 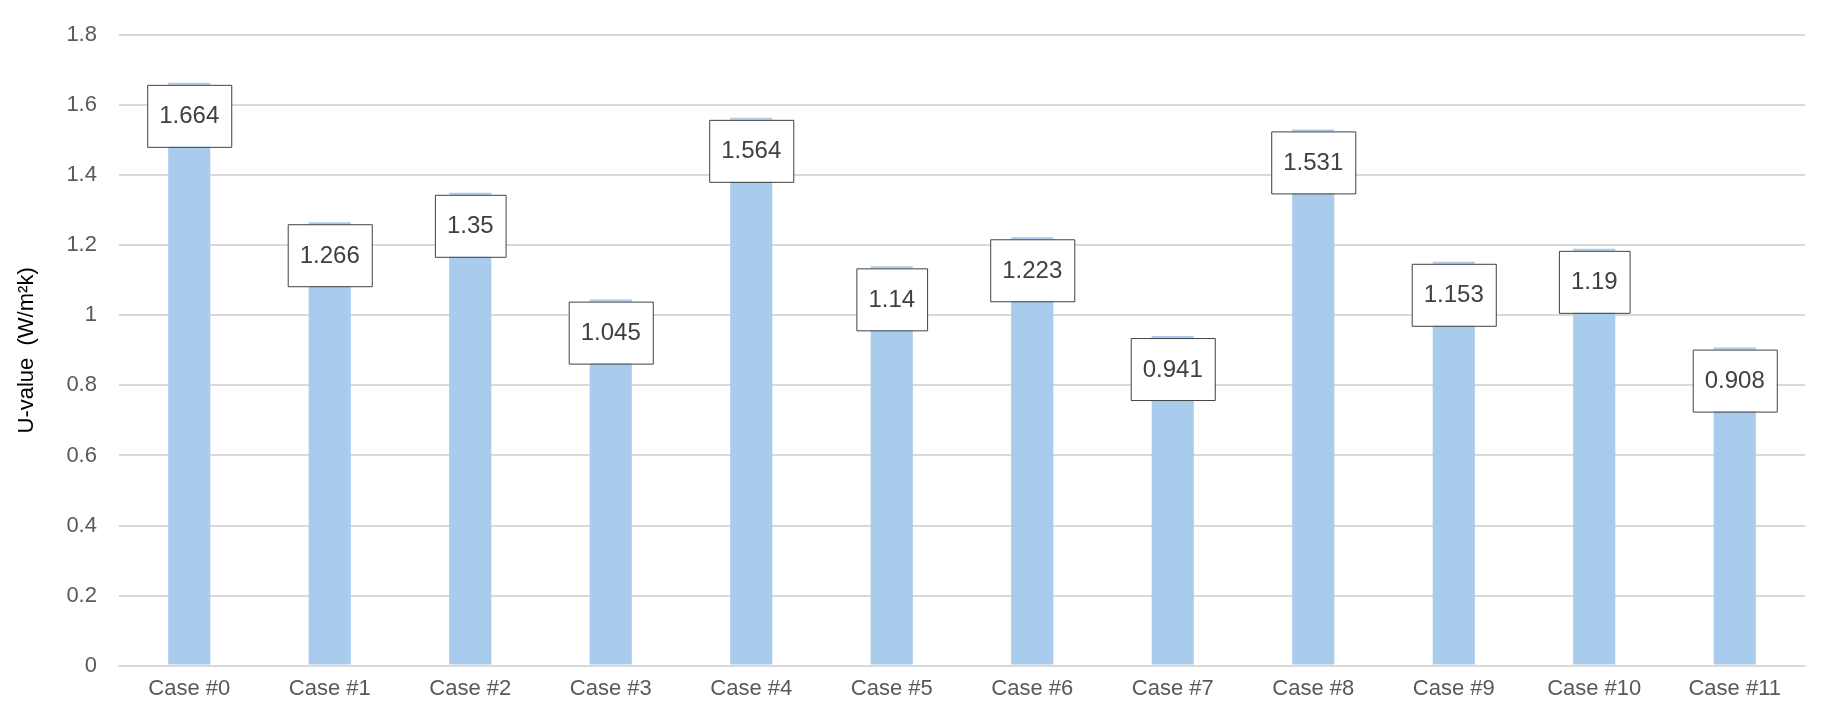 I want to click on x-tick-label: Case #9, so click(x=1453, y=687).